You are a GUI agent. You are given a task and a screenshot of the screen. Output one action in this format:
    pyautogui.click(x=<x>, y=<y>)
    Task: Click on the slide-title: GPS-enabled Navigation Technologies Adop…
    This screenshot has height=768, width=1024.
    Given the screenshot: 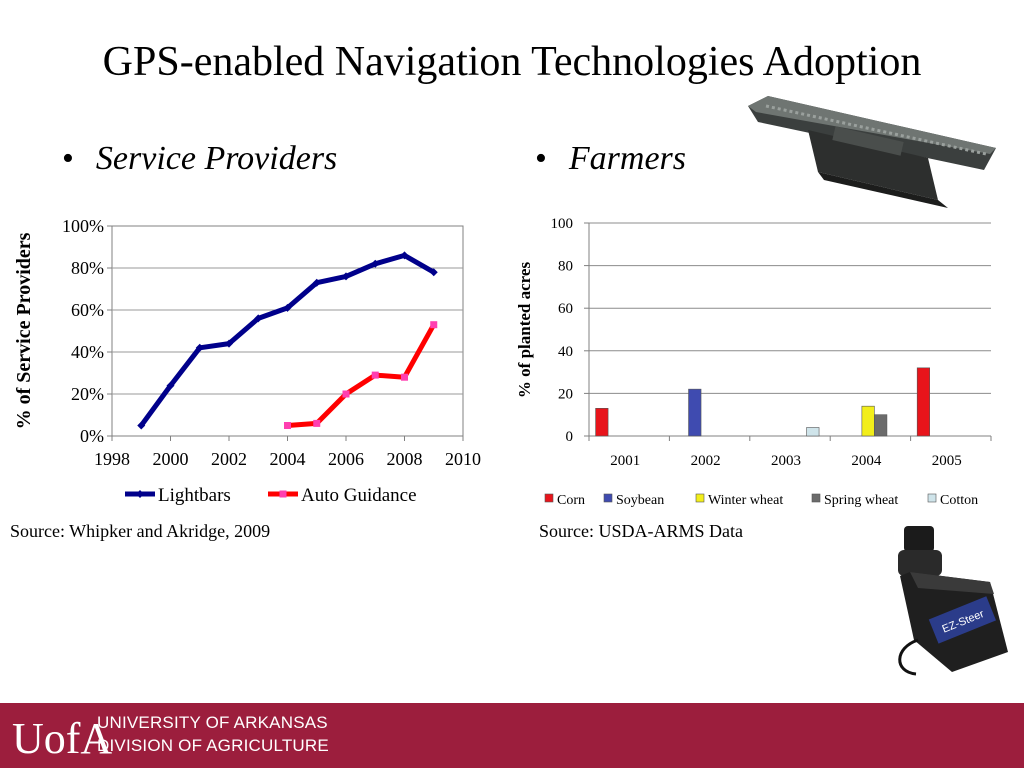 What is the action you would take?
    pyautogui.click(x=512, y=62)
    